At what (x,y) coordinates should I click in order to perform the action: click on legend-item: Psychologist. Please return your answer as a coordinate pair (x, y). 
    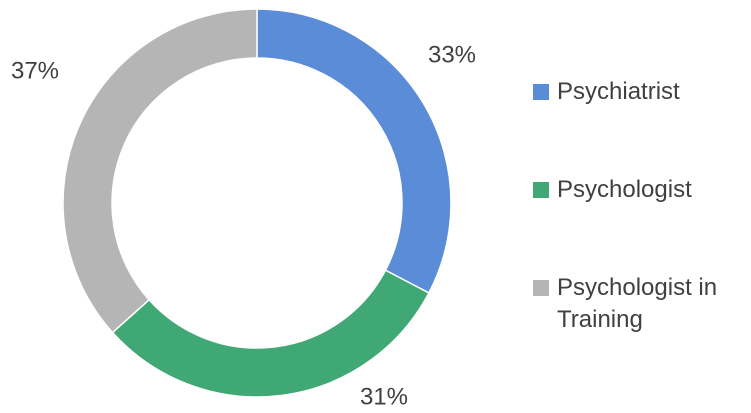
    Looking at the image, I should click on (640, 190).